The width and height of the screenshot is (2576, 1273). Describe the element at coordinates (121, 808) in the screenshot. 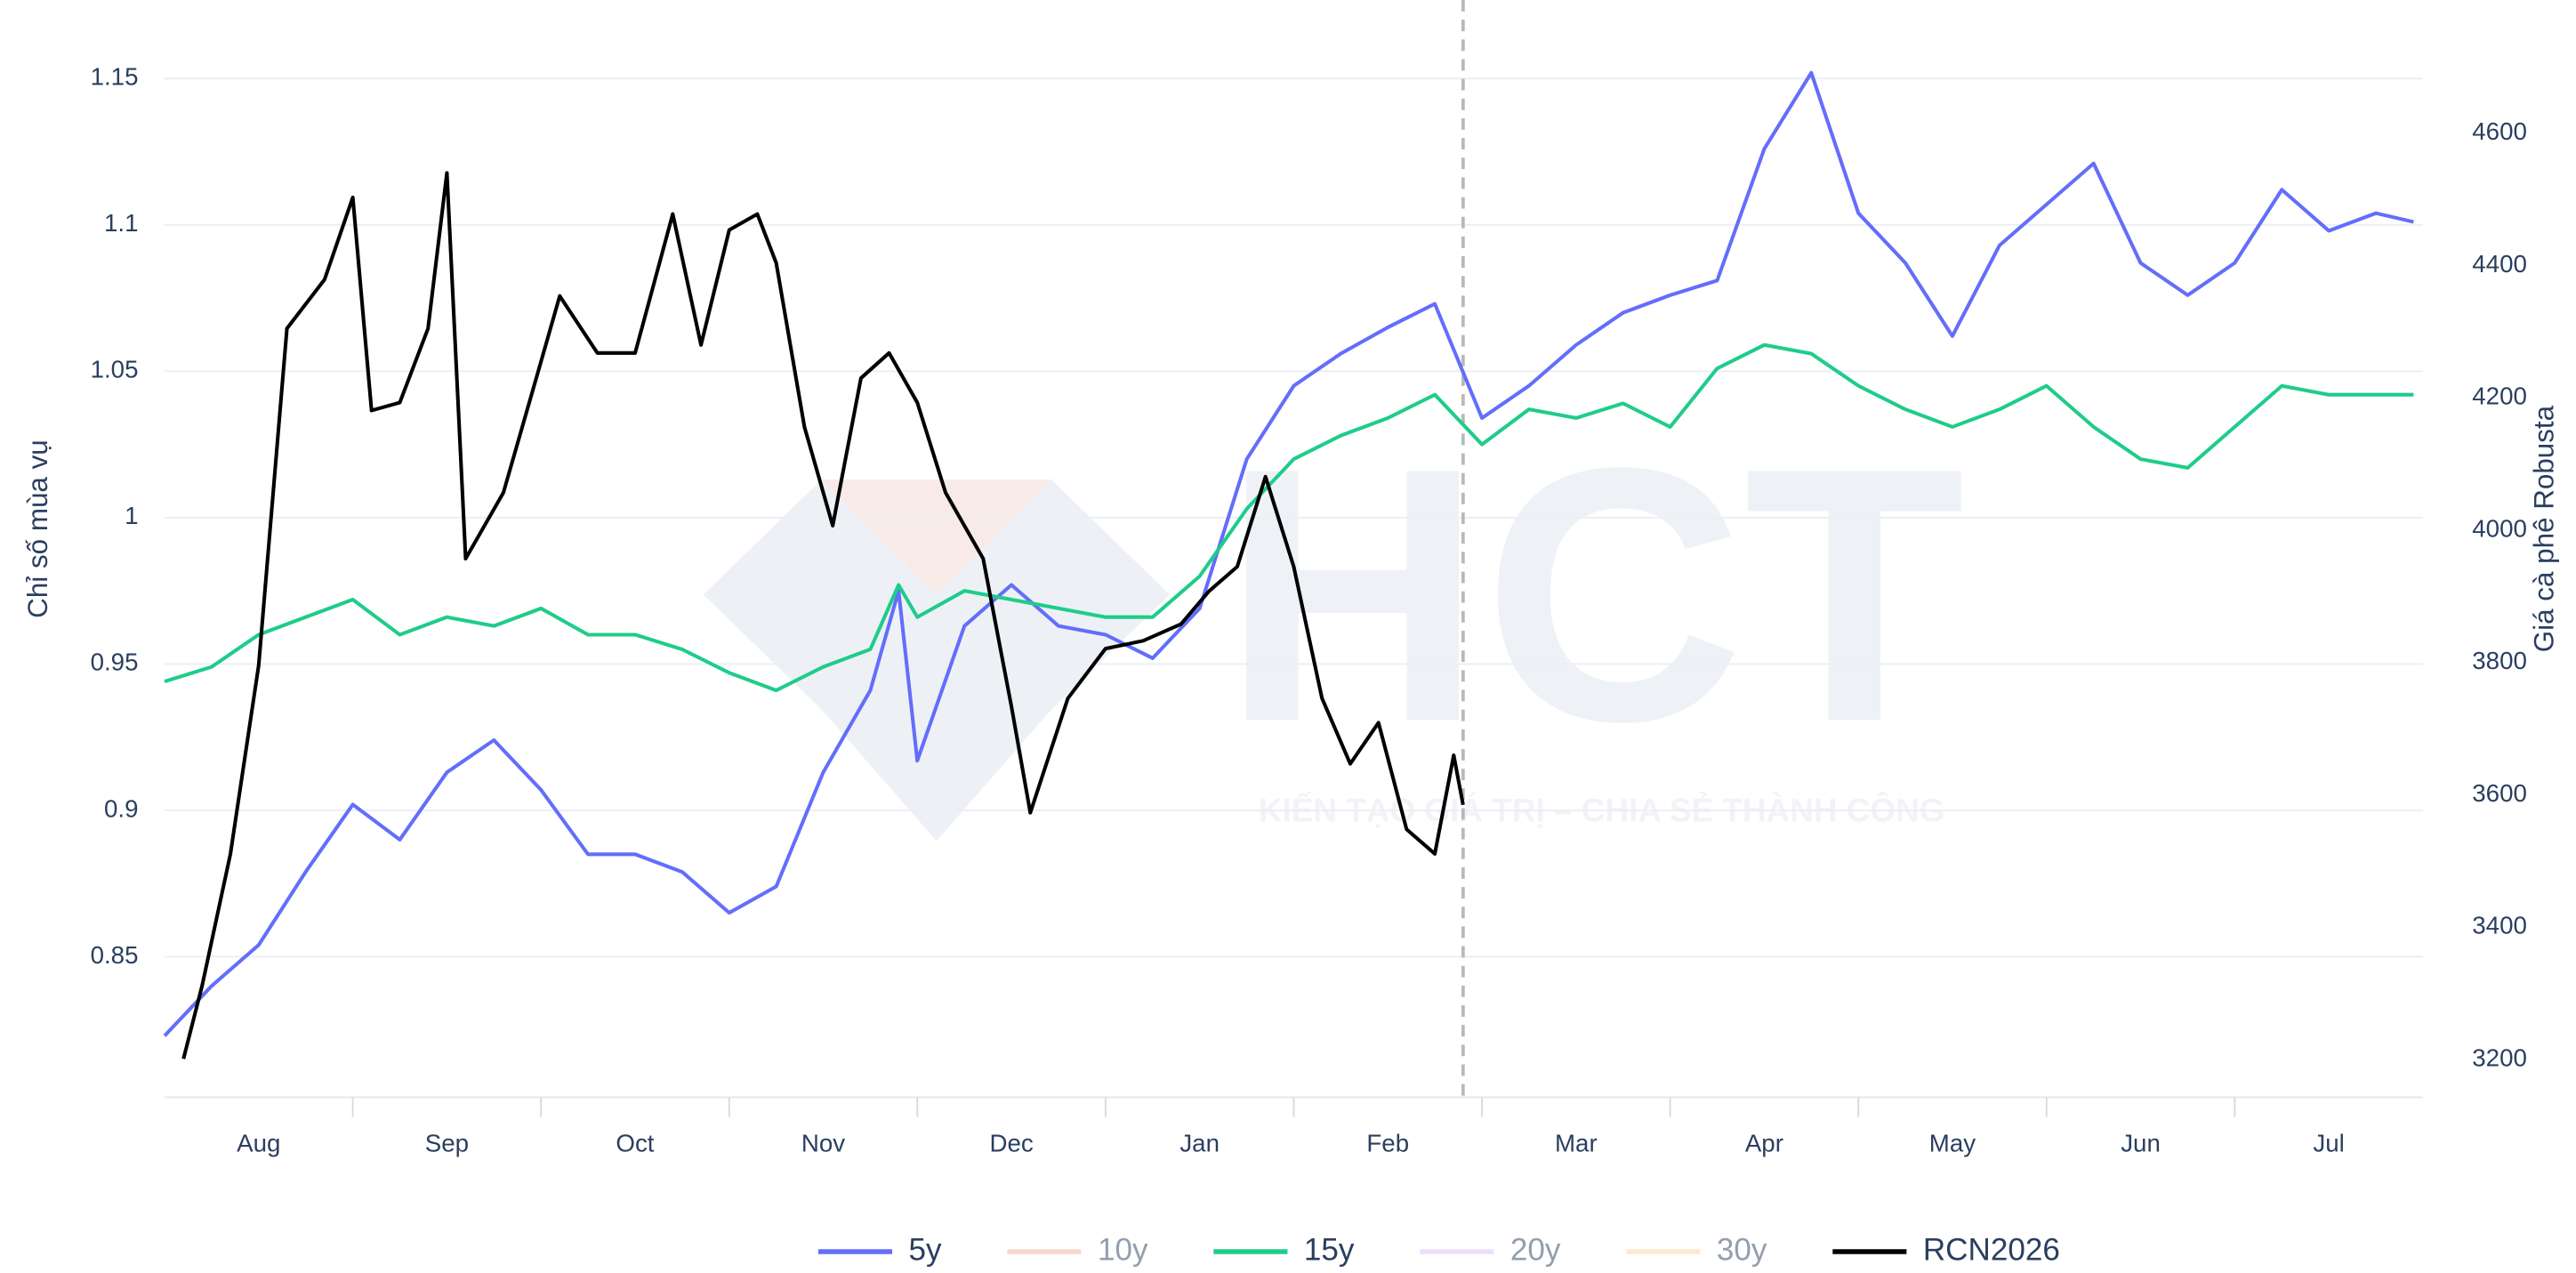

I see `y-tick-label: 0.9` at that location.